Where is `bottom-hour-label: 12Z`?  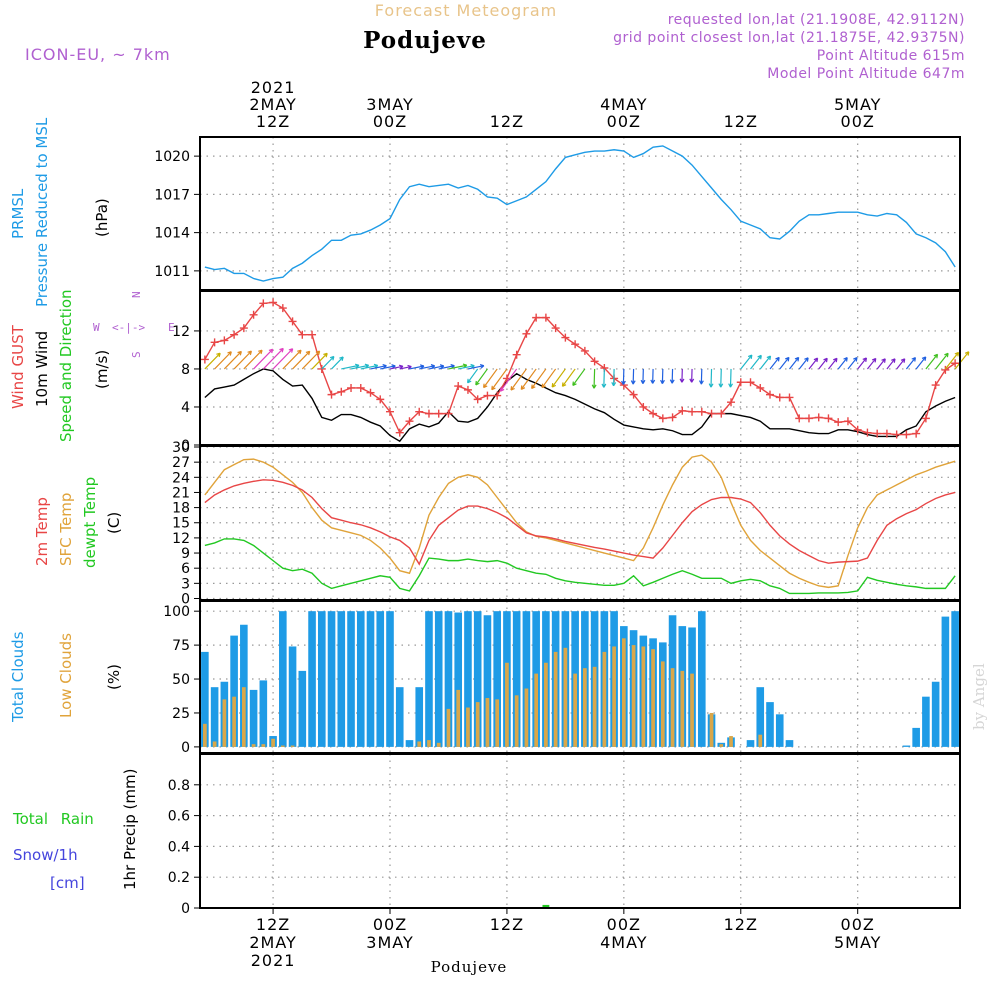 bottom-hour-label: 12Z is located at coordinates (273, 924).